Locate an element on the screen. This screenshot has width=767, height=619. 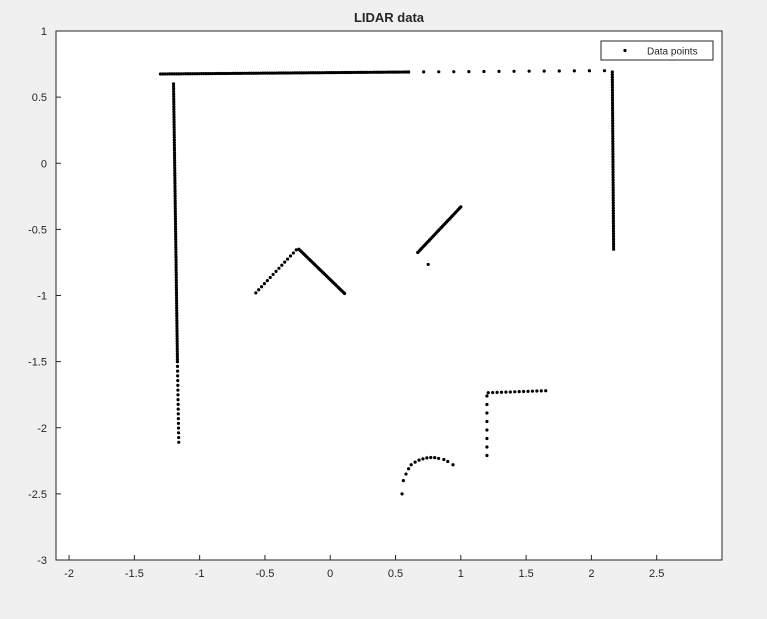
legend: Data points is located at coordinates (657, 50).